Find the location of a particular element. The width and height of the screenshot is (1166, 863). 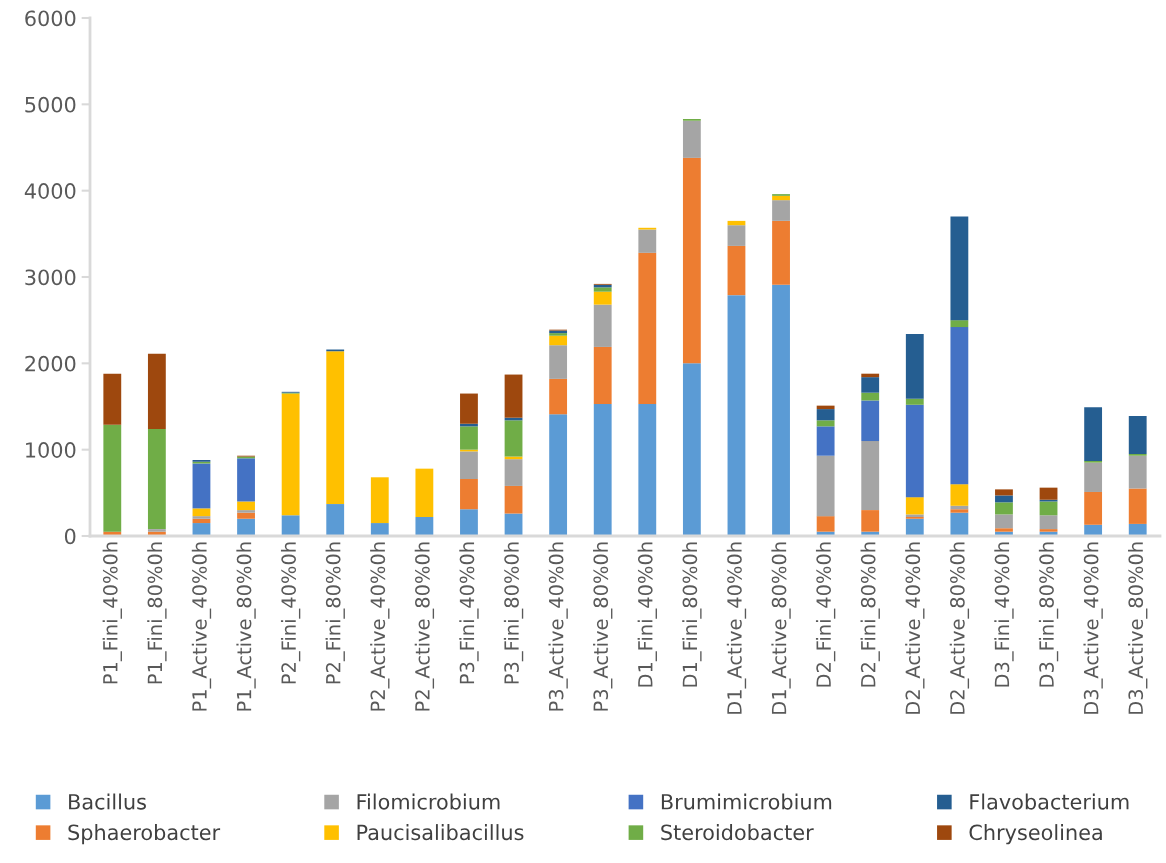

x-tick-label: P2_Active_80%0h is located at coordinates (424, 626).